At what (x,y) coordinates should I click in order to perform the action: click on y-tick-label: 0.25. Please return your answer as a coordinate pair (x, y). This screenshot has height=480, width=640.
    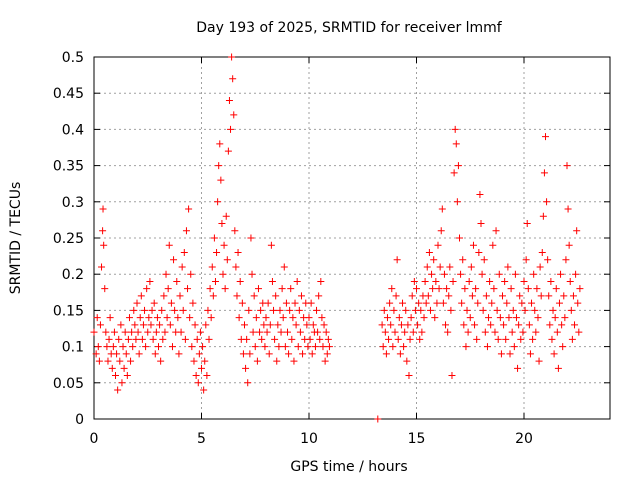
    Looking at the image, I should click on (68, 239).